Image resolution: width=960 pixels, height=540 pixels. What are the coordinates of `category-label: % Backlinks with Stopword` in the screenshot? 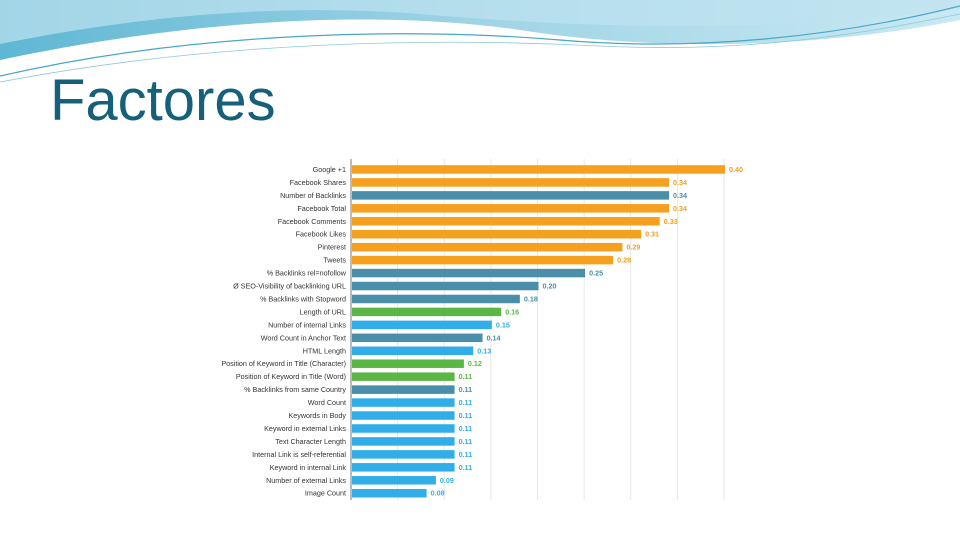 It's located at (303, 298).